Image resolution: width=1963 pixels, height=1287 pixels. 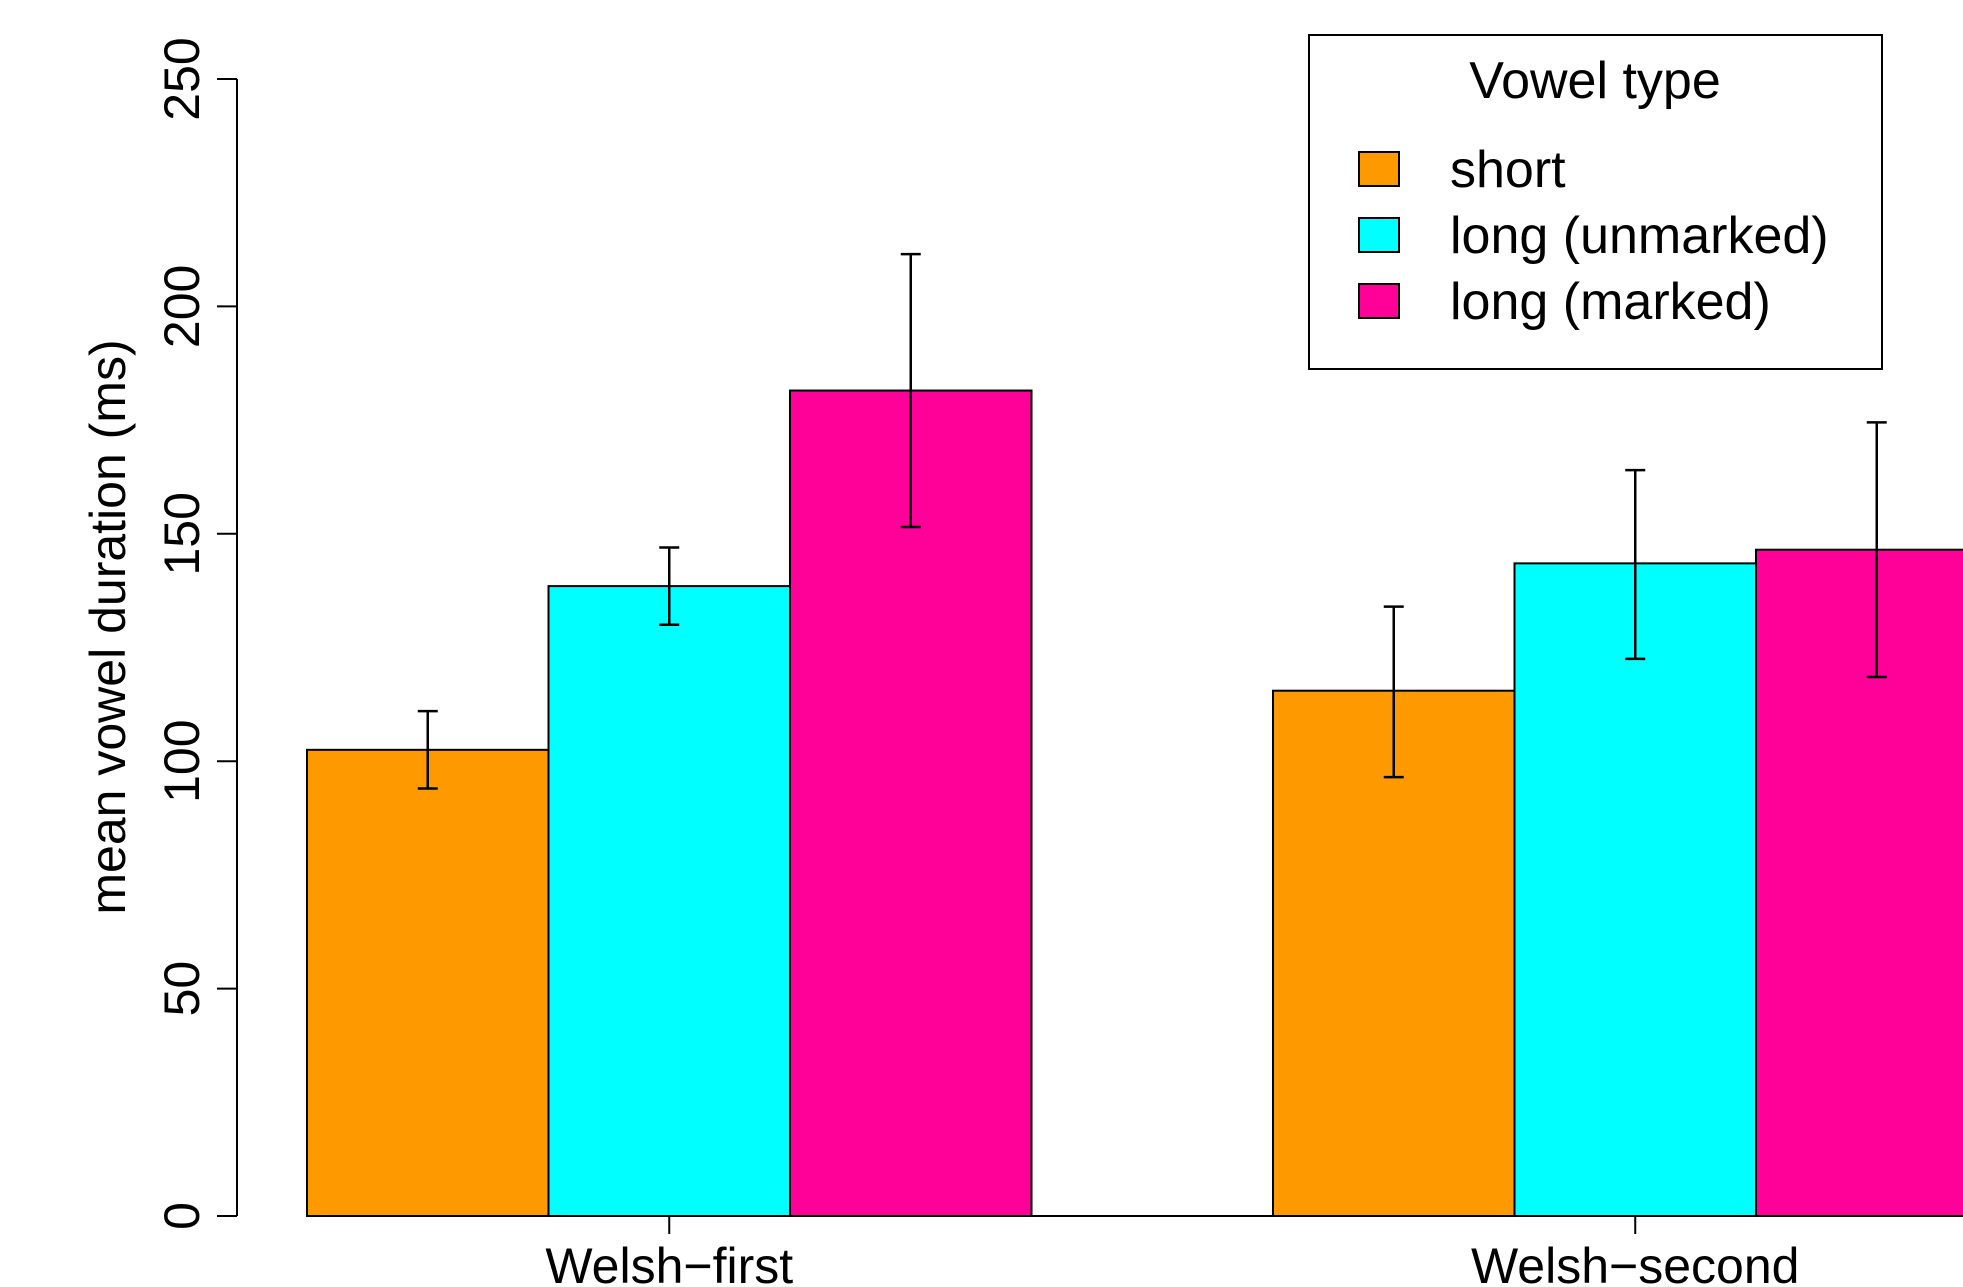 What do you see at coordinates (1639, 236) in the screenshot?
I see `legend-label: long (unmarked)` at bounding box center [1639, 236].